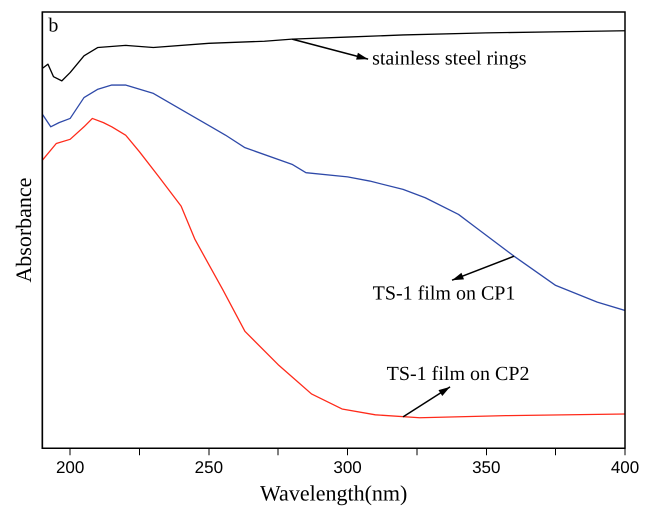 This screenshot has width=655, height=516. Describe the element at coordinates (347, 468) in the screenshot. I see `x-tick-label: 300` at that location.